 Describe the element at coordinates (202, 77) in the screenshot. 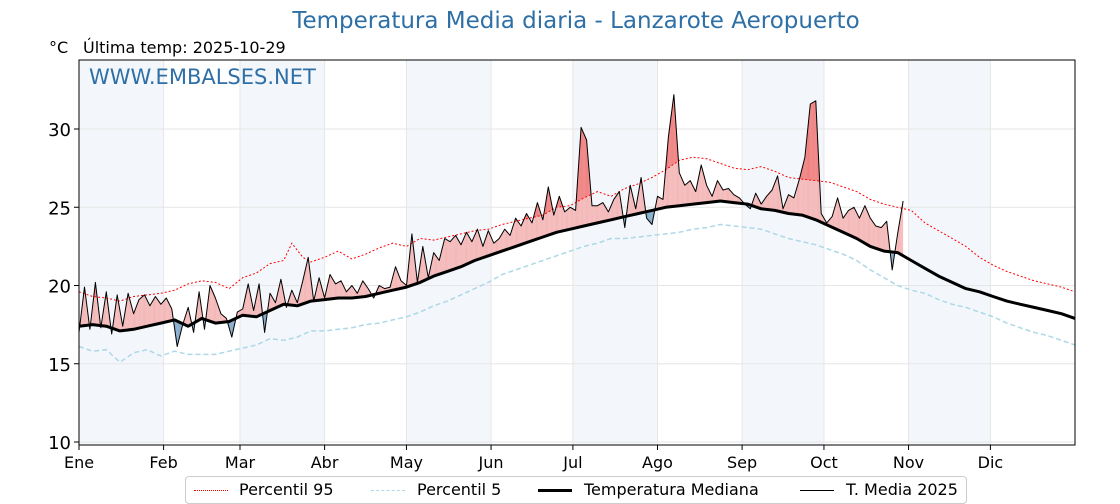

I see `watermark: WWW.EMBALSES.NET` at that location.